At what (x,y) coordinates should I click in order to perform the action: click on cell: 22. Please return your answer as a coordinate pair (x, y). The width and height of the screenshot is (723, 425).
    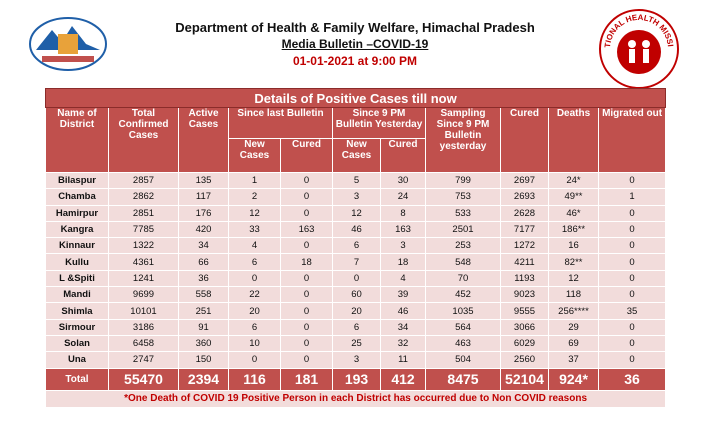
    Looking at the image, I should click on (254, 295).